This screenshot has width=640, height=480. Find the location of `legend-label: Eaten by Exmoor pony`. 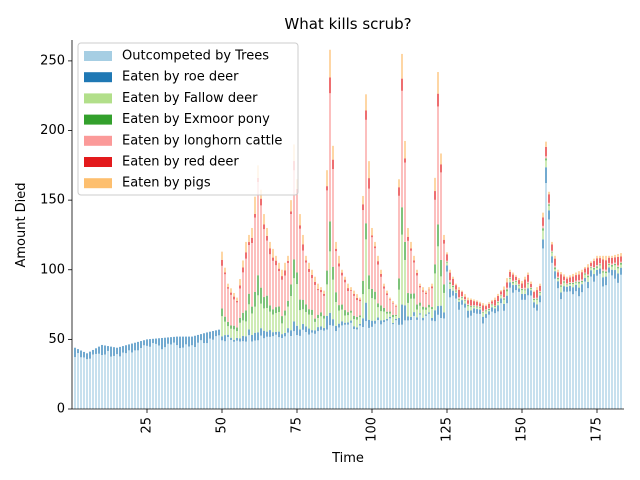

legend-label: Eaten by Exmoor pony is located at coordinates (196, 119).